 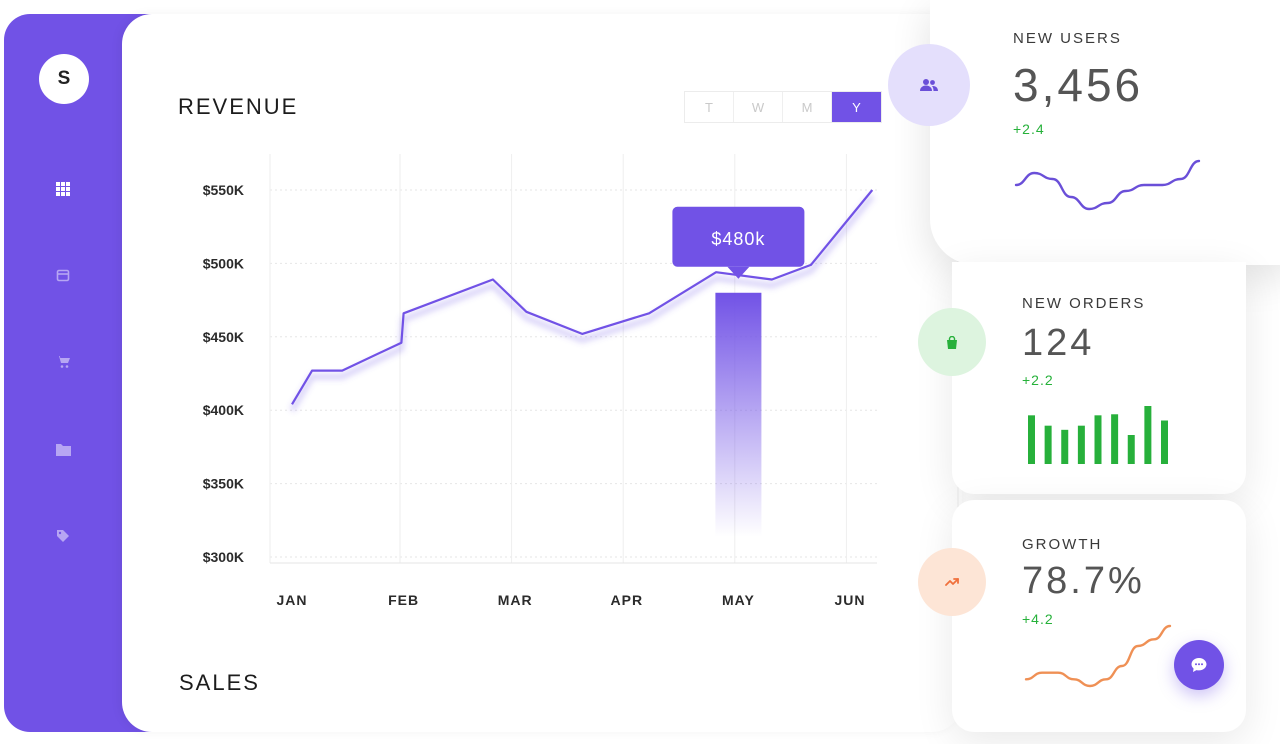 What do you see at coordinates (1083, 581) in the screenshot?
I see `growth-value: 78.7%` at bounding box center [1083, 581].